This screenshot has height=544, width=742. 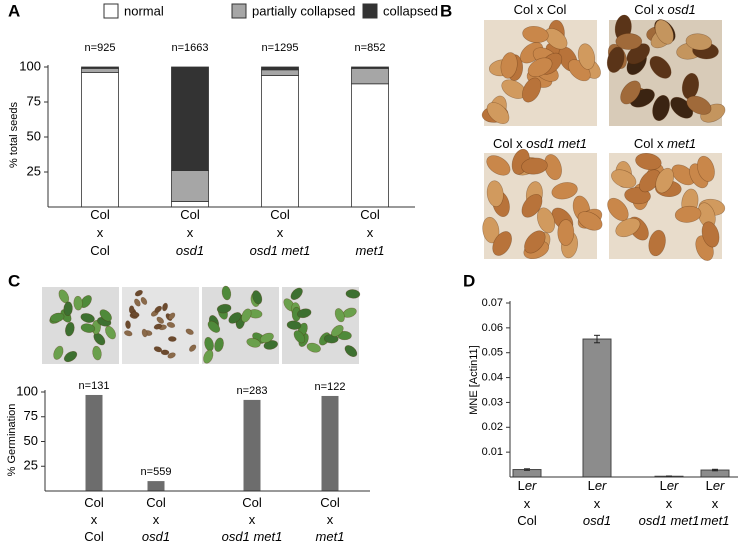 What do you see at coordinates (492, 328) in the screenshot?
I see `y-tick-label: 0.06` at bounding box center [492, 328].